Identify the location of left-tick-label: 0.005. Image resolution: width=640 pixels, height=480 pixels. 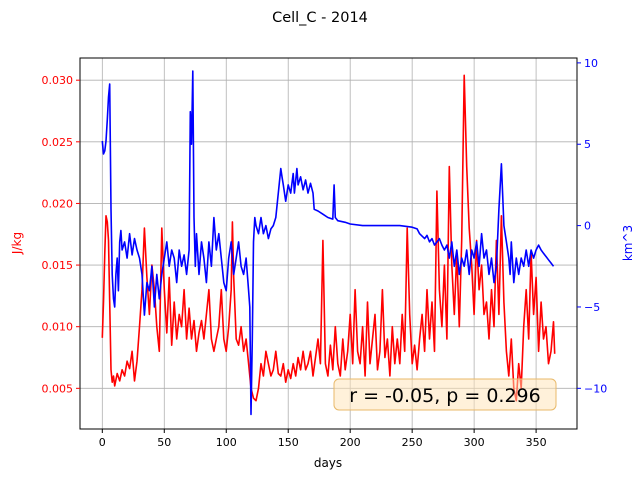
(58, 388).